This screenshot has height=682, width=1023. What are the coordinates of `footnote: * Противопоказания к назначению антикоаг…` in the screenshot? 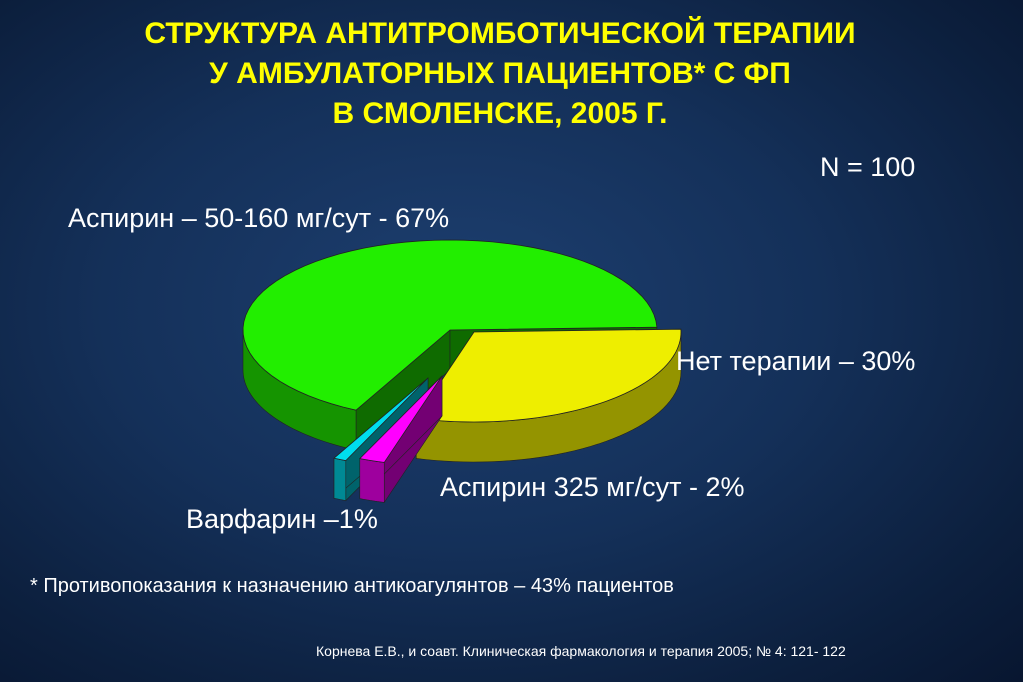 It's located at (352, 586).